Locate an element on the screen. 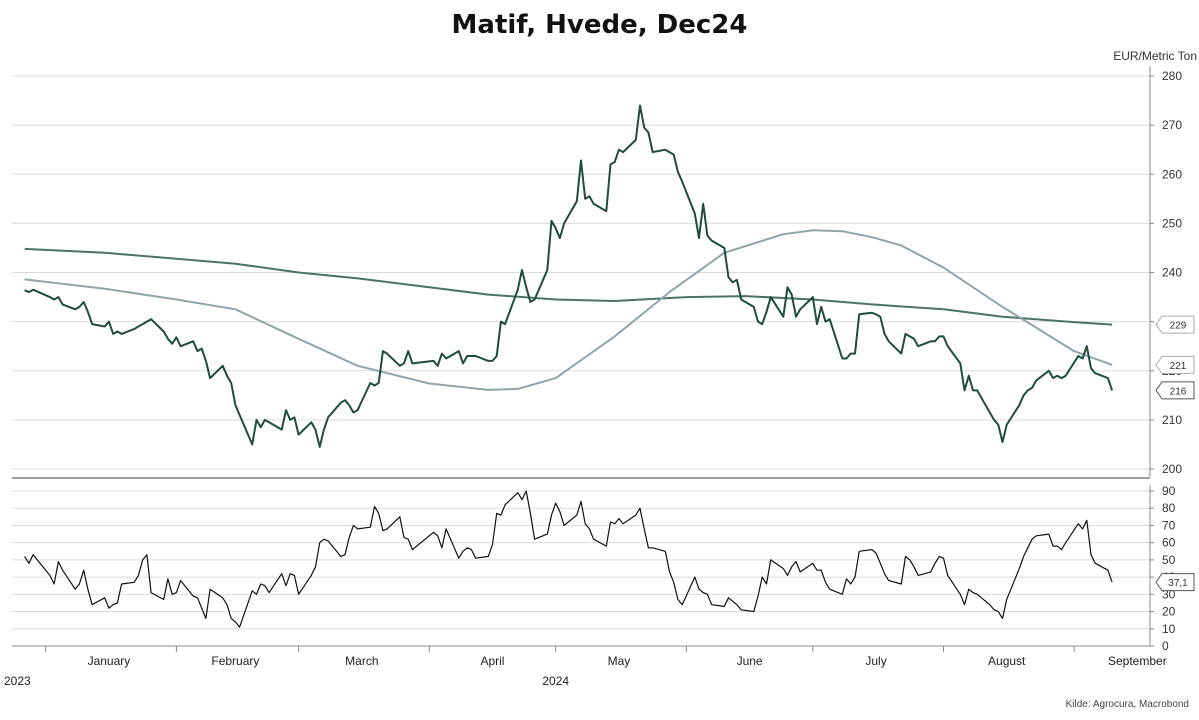 The image size is (1199, 720). last-value-tag-ma_short is located at coordinates (1175, 364).